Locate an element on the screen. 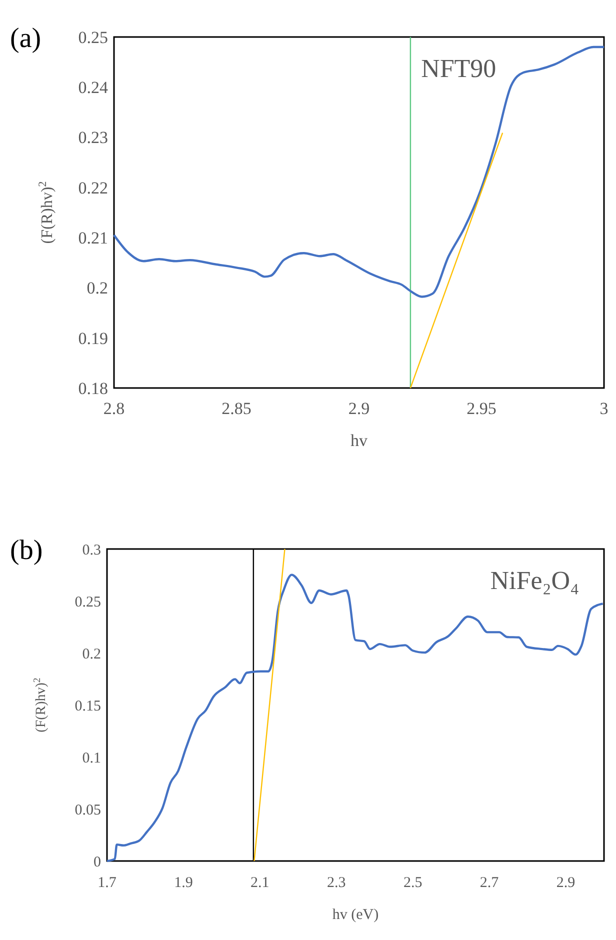 The height and width of the screenshot is (940, 616). x-tick-label: 2.7 is located at coordinates (490, 883).